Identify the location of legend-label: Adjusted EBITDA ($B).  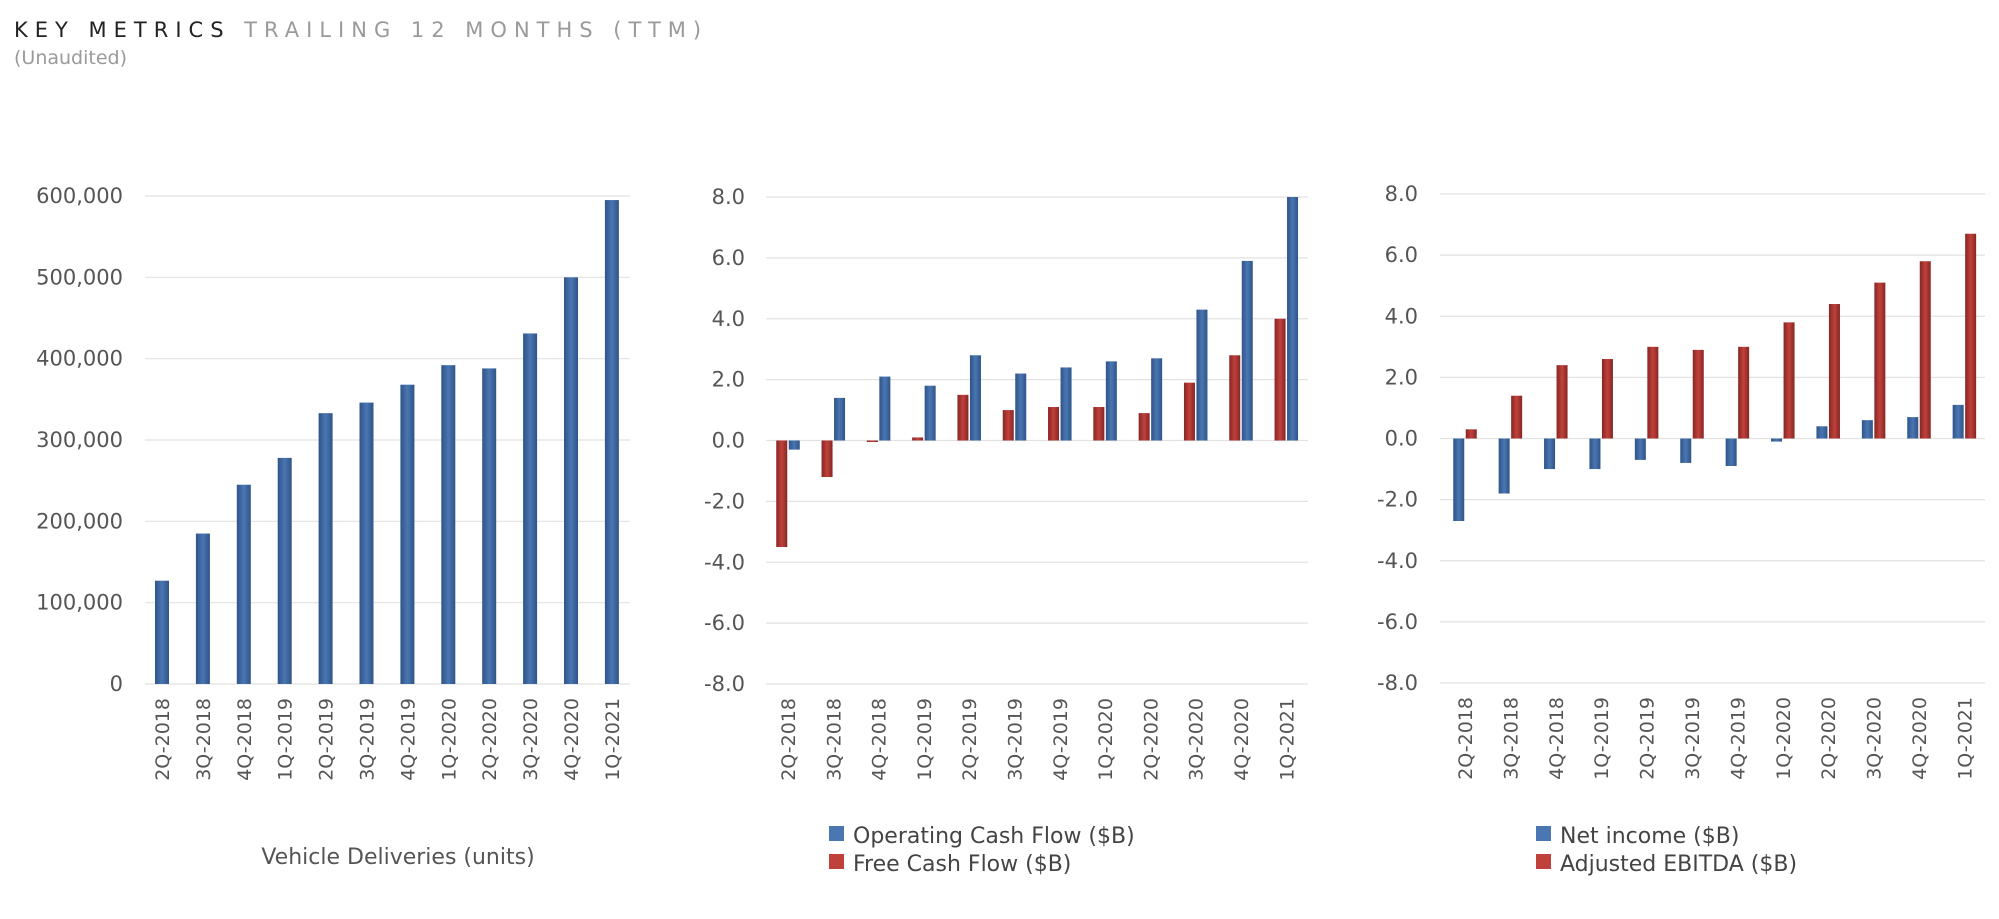
(1678, 864).